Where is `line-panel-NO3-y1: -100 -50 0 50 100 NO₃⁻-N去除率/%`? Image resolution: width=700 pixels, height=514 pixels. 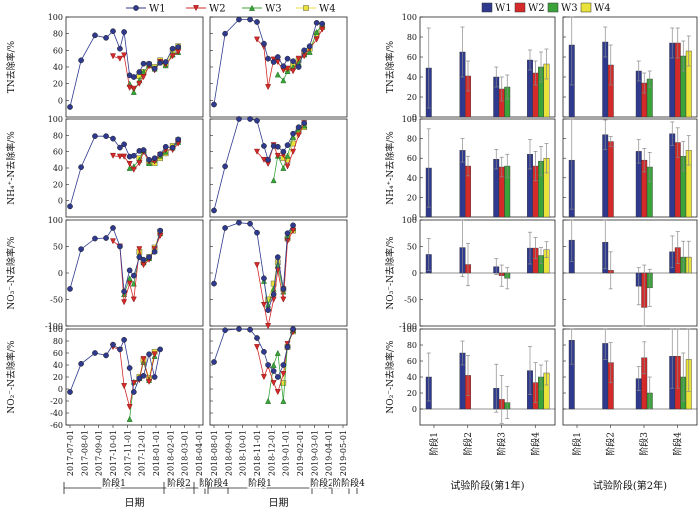 line-panel-NO3-y1: -100 -50 0 50 100 NO₃⁻-N去除率/% is located at coordinates (104, 273).